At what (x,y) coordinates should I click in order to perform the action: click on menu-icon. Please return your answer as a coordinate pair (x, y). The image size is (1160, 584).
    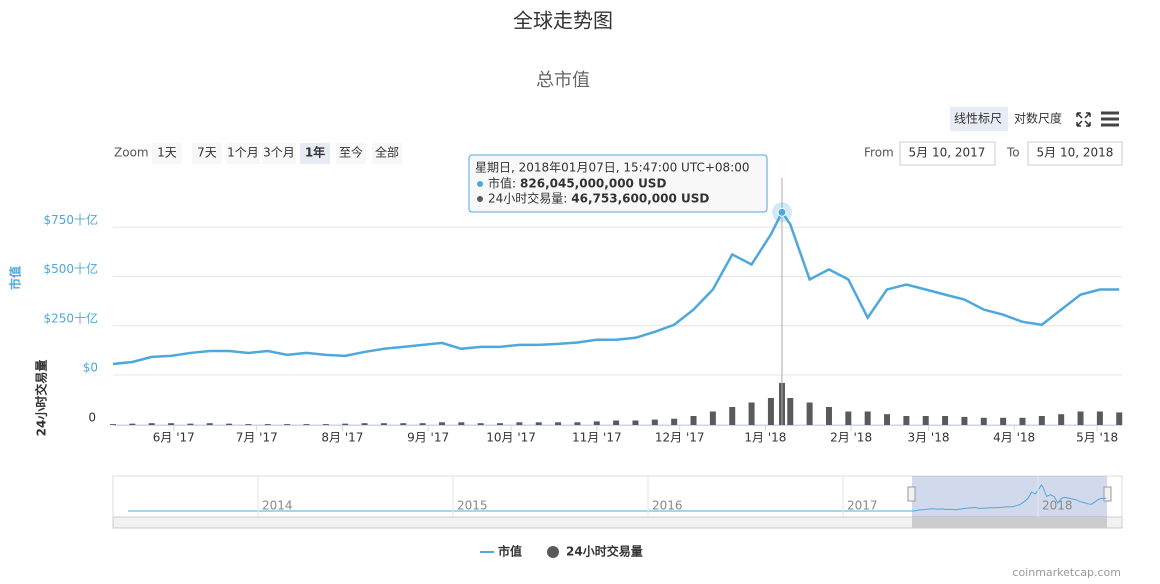
    Looking at the image, I should click on (1110, 119).